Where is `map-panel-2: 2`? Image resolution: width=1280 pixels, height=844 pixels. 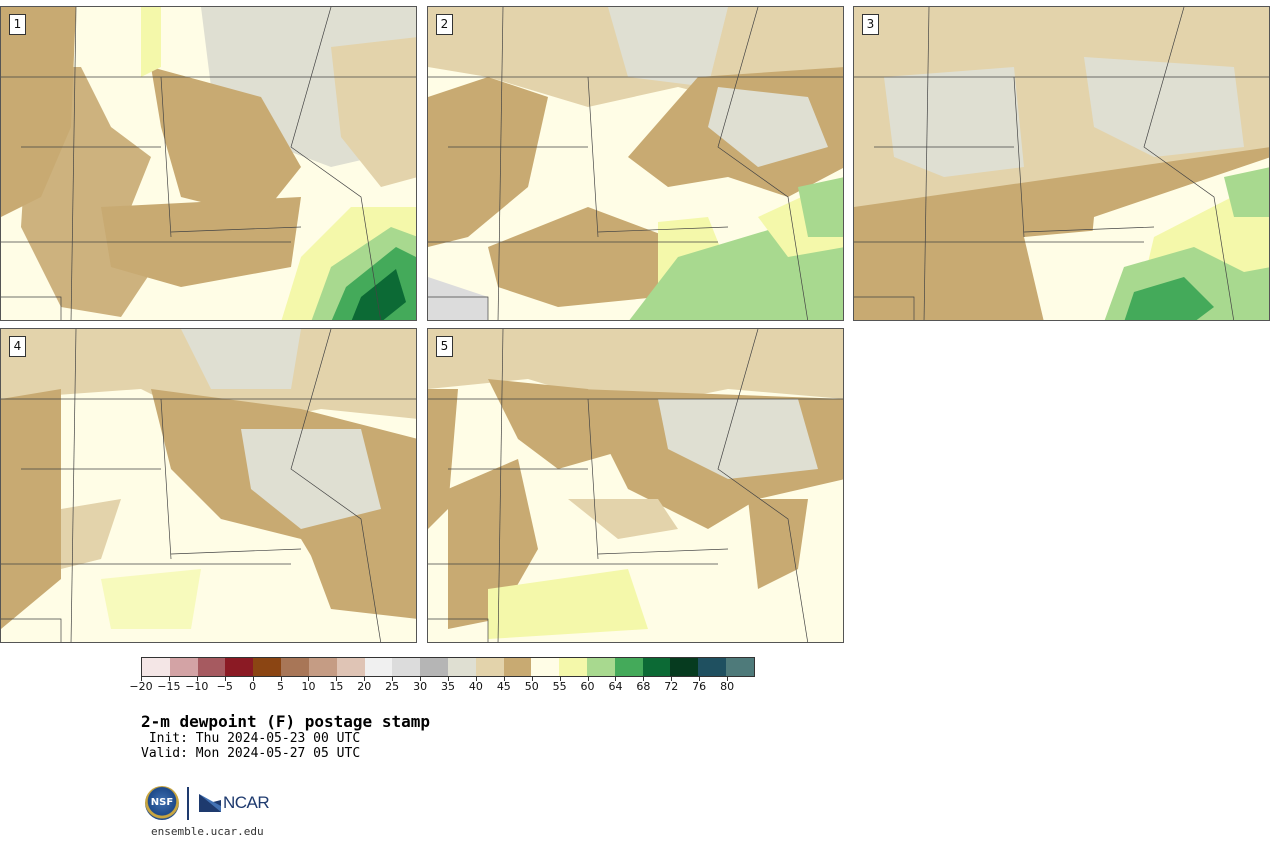
map-panel-2: 2 is located at coordinates (635, 163).